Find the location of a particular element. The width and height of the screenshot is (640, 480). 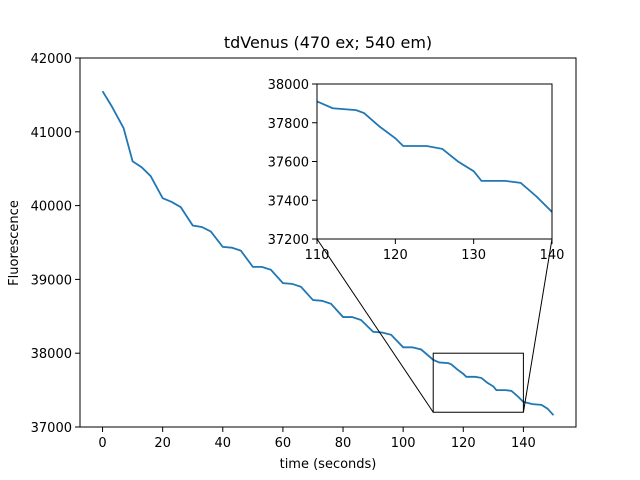

zoom-box is located at coordinates (478, 382).